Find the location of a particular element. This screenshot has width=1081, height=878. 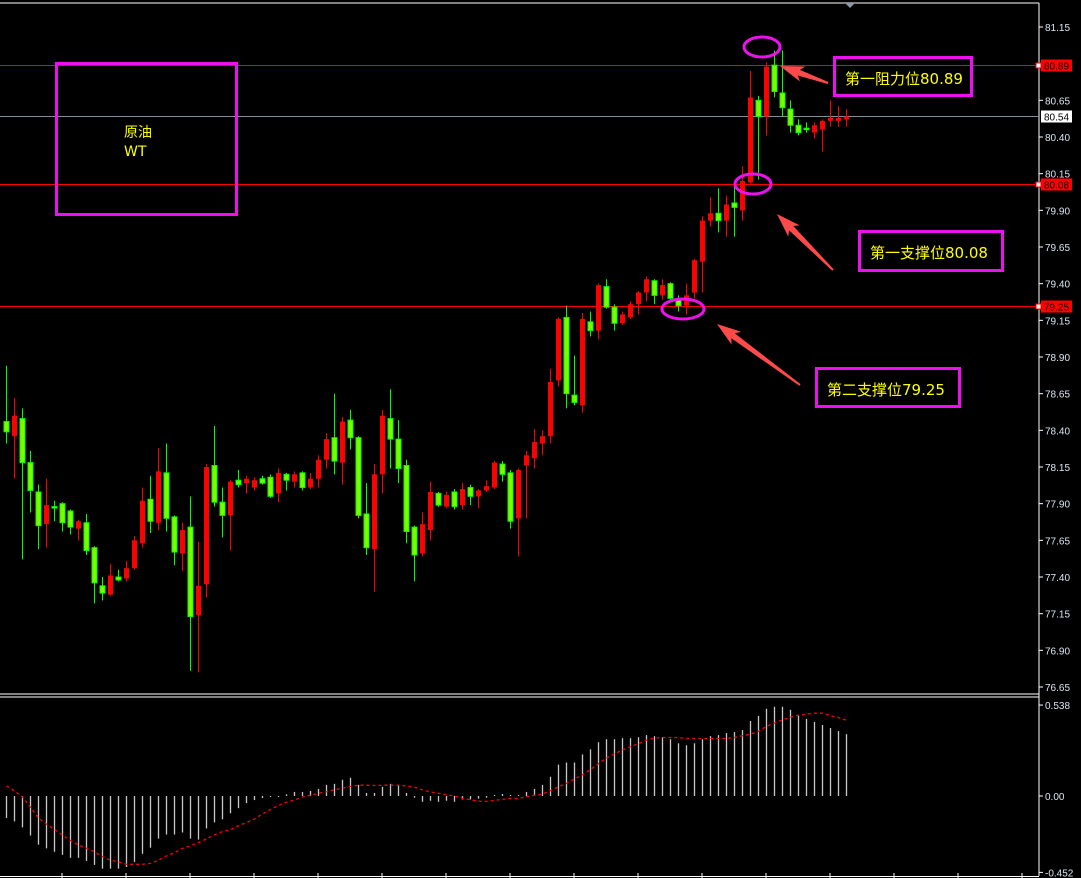

macd-axis-label: 0.538 is located at coordinates (1057, 706).